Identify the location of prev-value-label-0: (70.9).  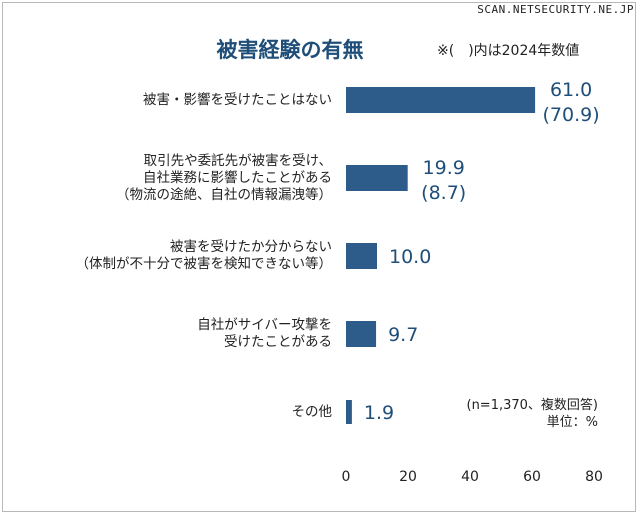
(571, 115).